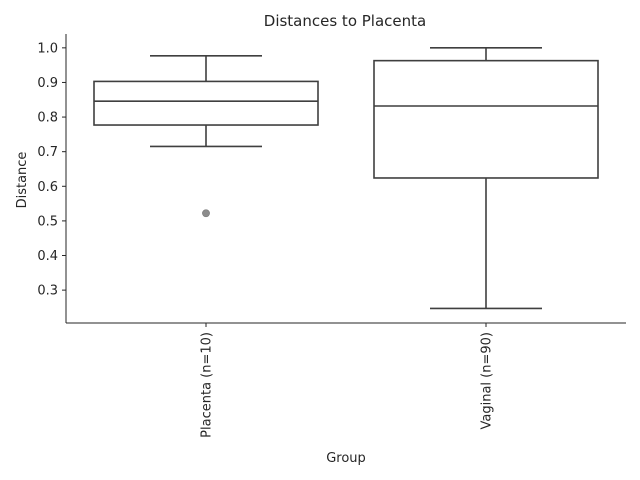 The image size is (640, 480). What do you see at coordinates (47, 221) in the screenshot?
I see `y-tick-label: 0.5` at bounding box center [47, 221].